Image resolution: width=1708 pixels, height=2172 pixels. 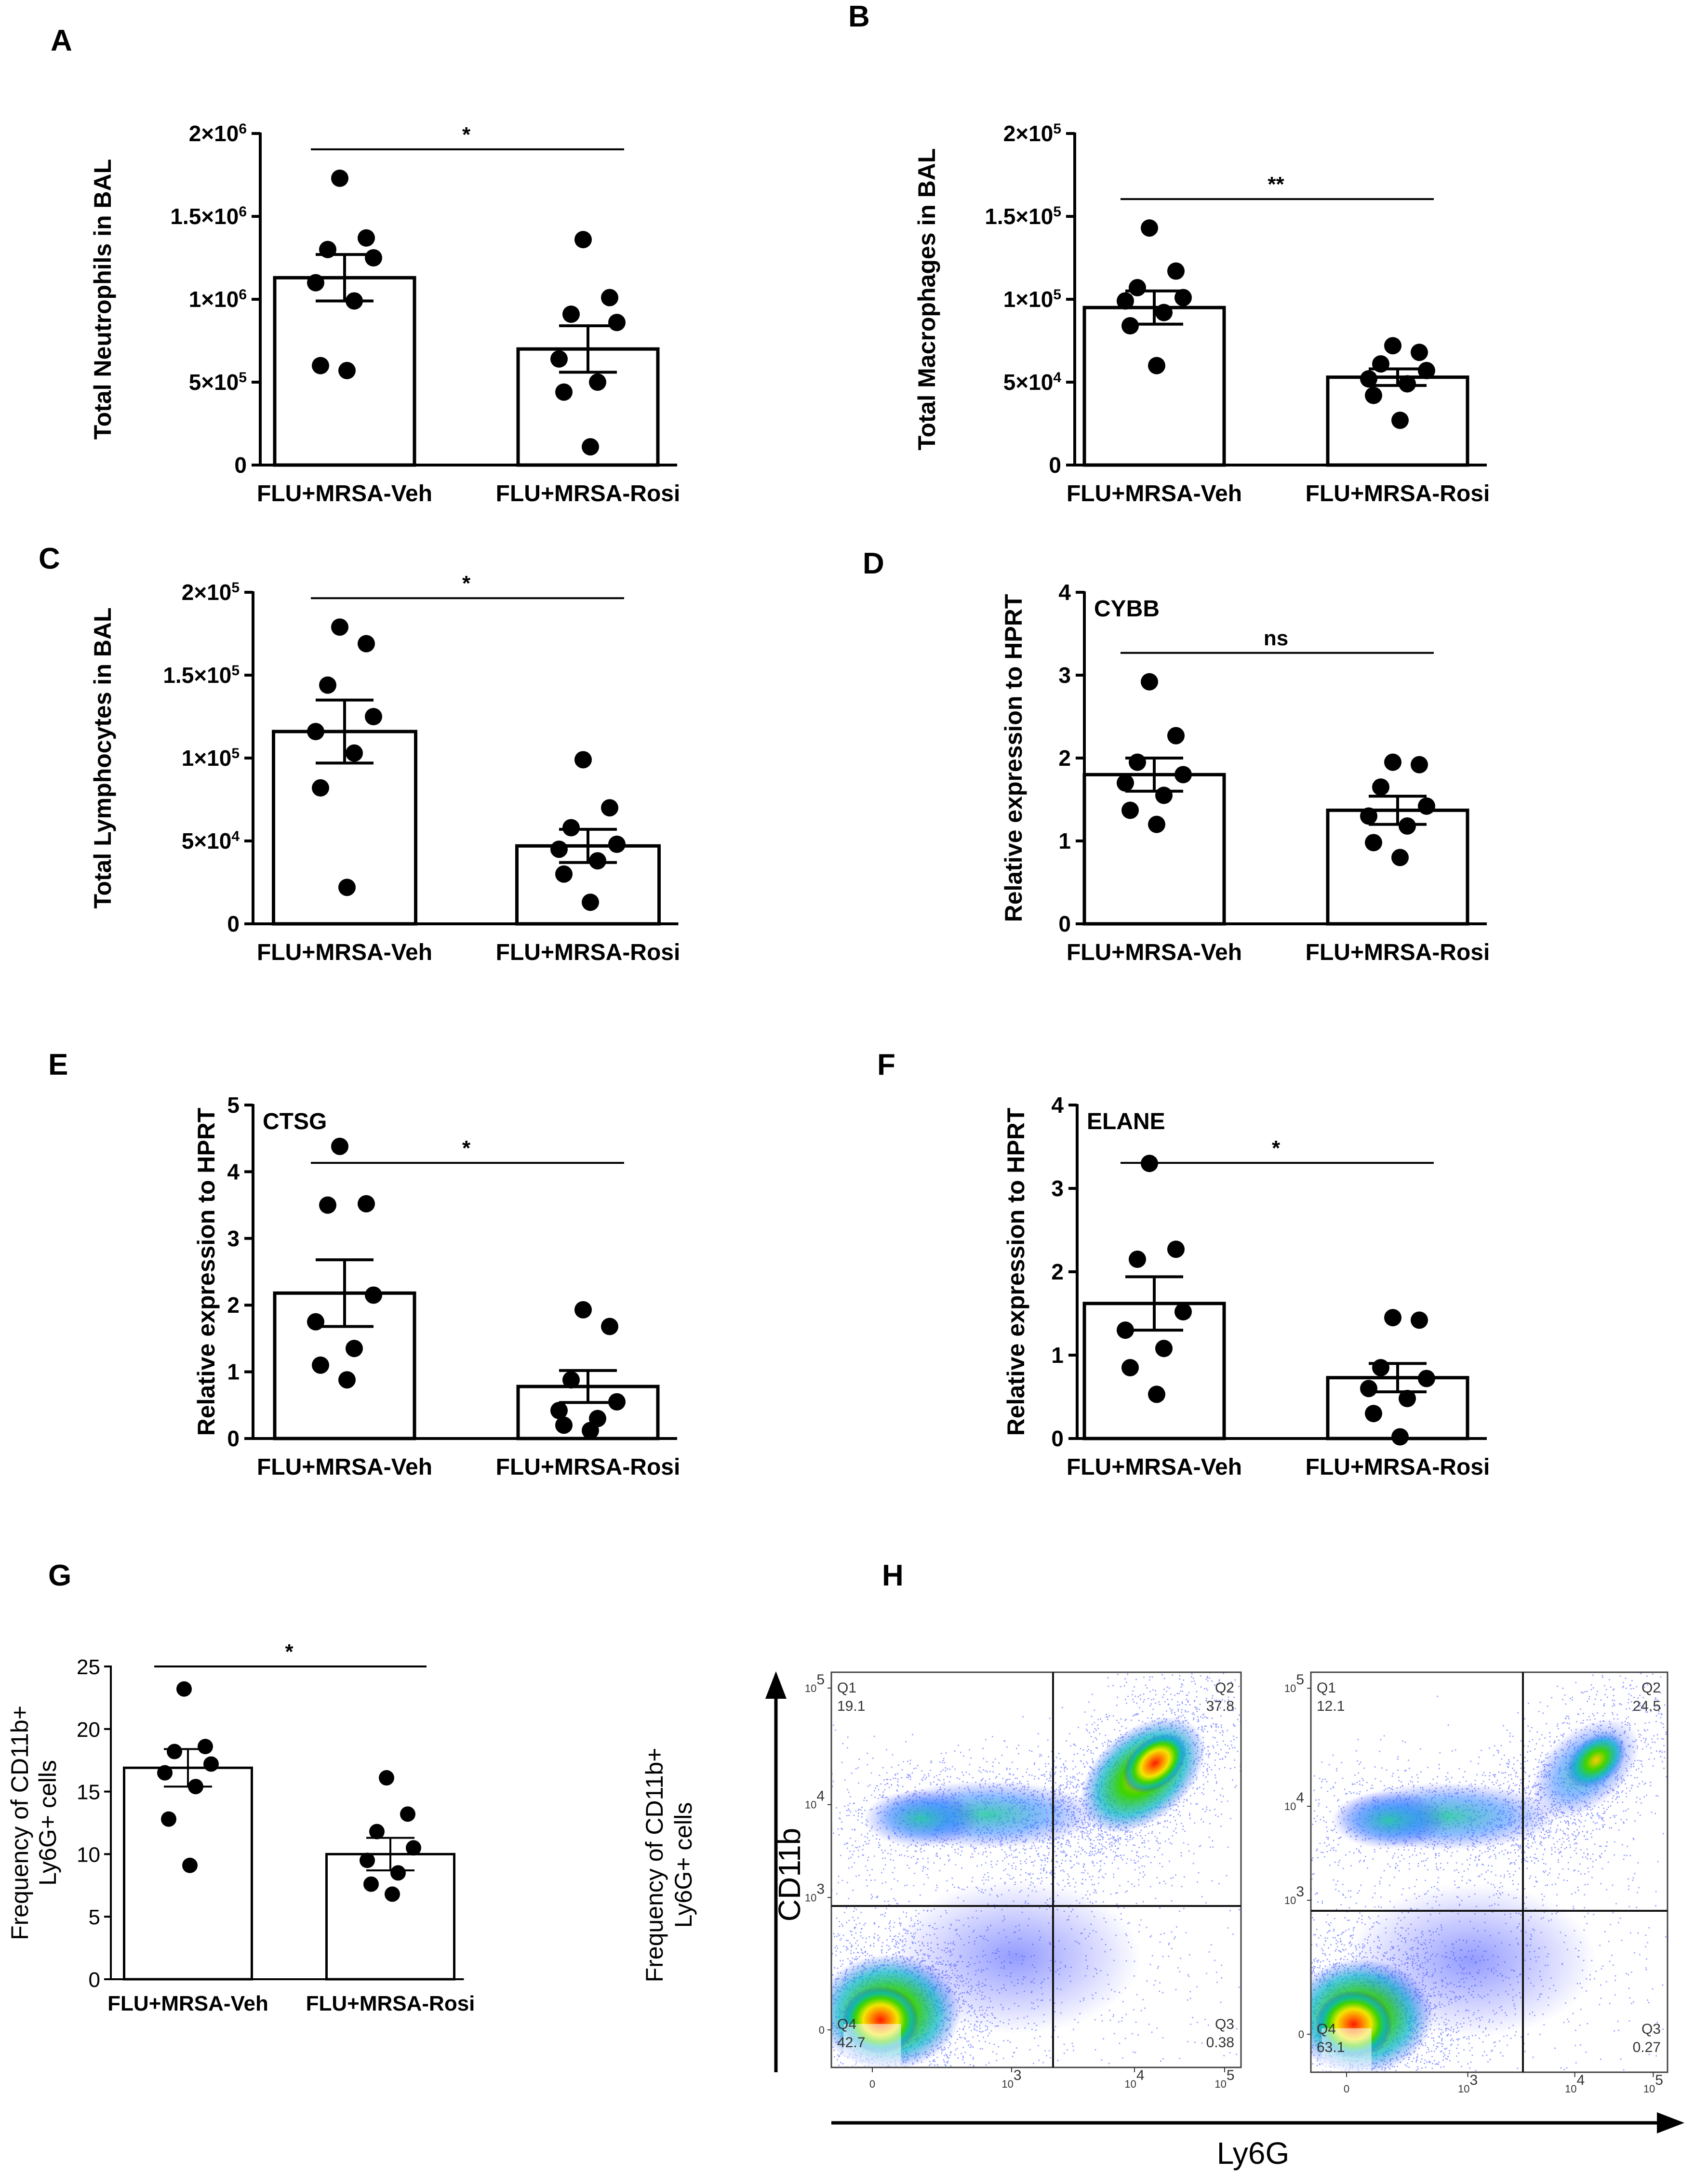 What do you see at coordinates (1224, 1688) in the screenshot?
I see `quadrant-name: Q2` at bounding box center [1224, 1688].